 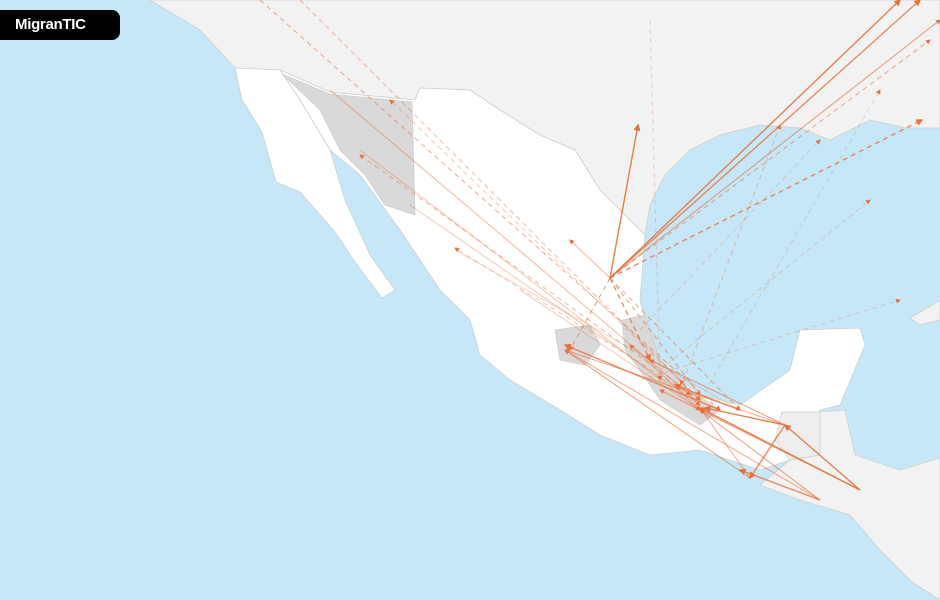 What do you see at coordinates (348, 144) in the screenshot?
I see `state-sonora` at bounding box center [348, 144].